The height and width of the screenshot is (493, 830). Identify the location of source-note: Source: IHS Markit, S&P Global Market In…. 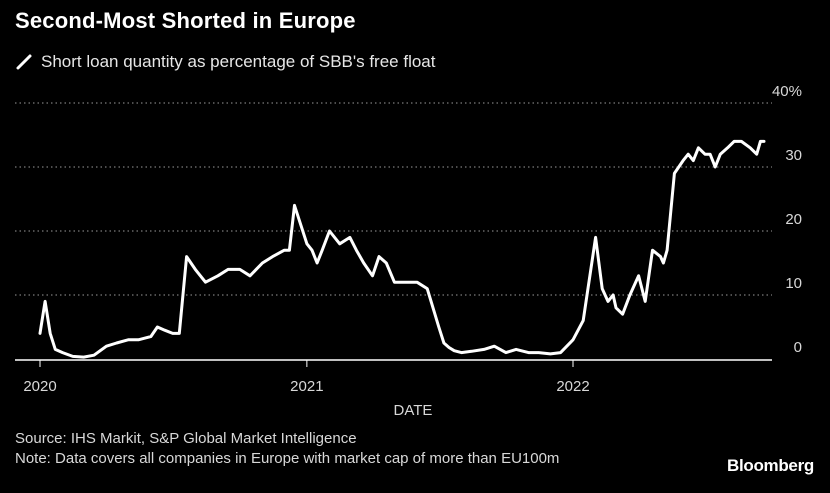
(186, 438).